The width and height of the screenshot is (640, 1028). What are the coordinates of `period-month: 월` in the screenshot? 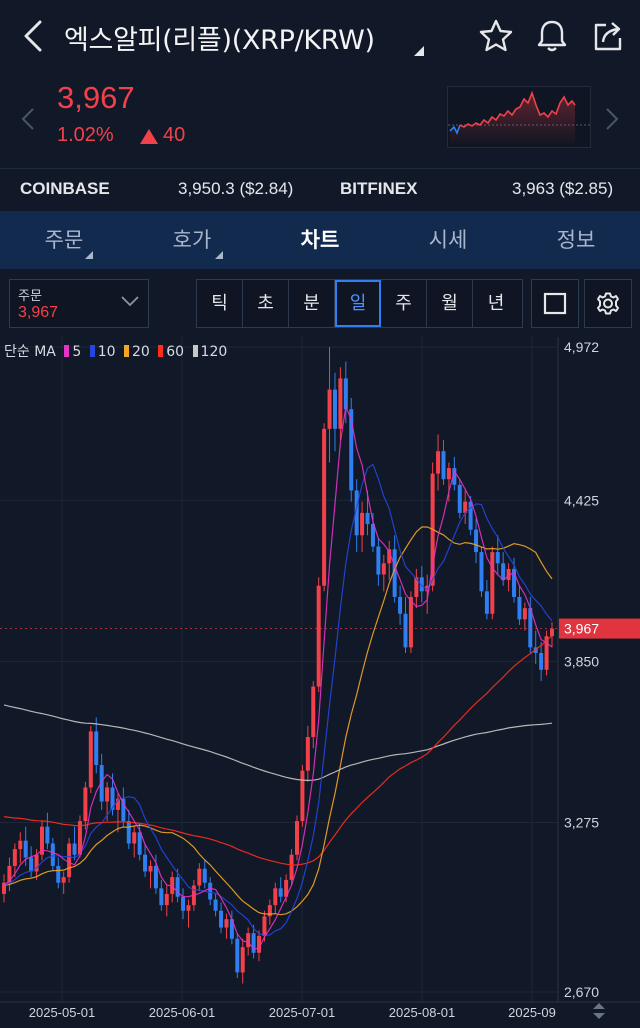 It's located at (450, 303).